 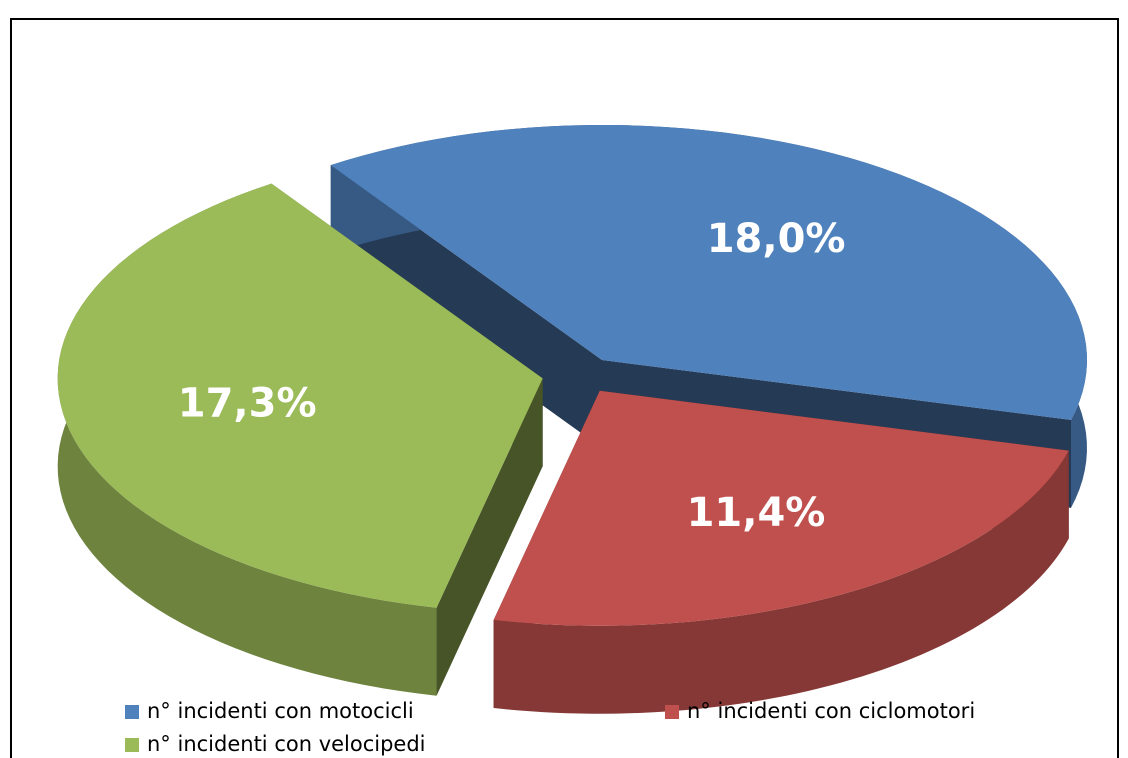 What do you see at coordinates (776, 239) in the screenshot?
I see `data-label: 18,0%` at bounding box center [776, 239].